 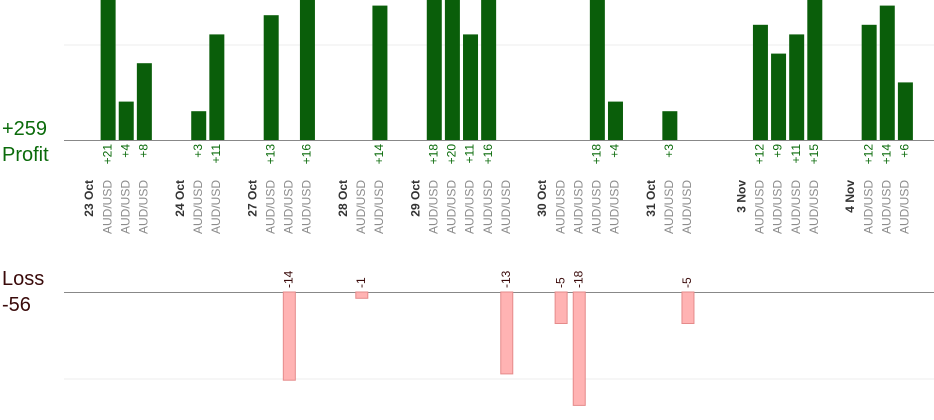 I want to click on loss-value-label: -13, so click(x=506, y=279).